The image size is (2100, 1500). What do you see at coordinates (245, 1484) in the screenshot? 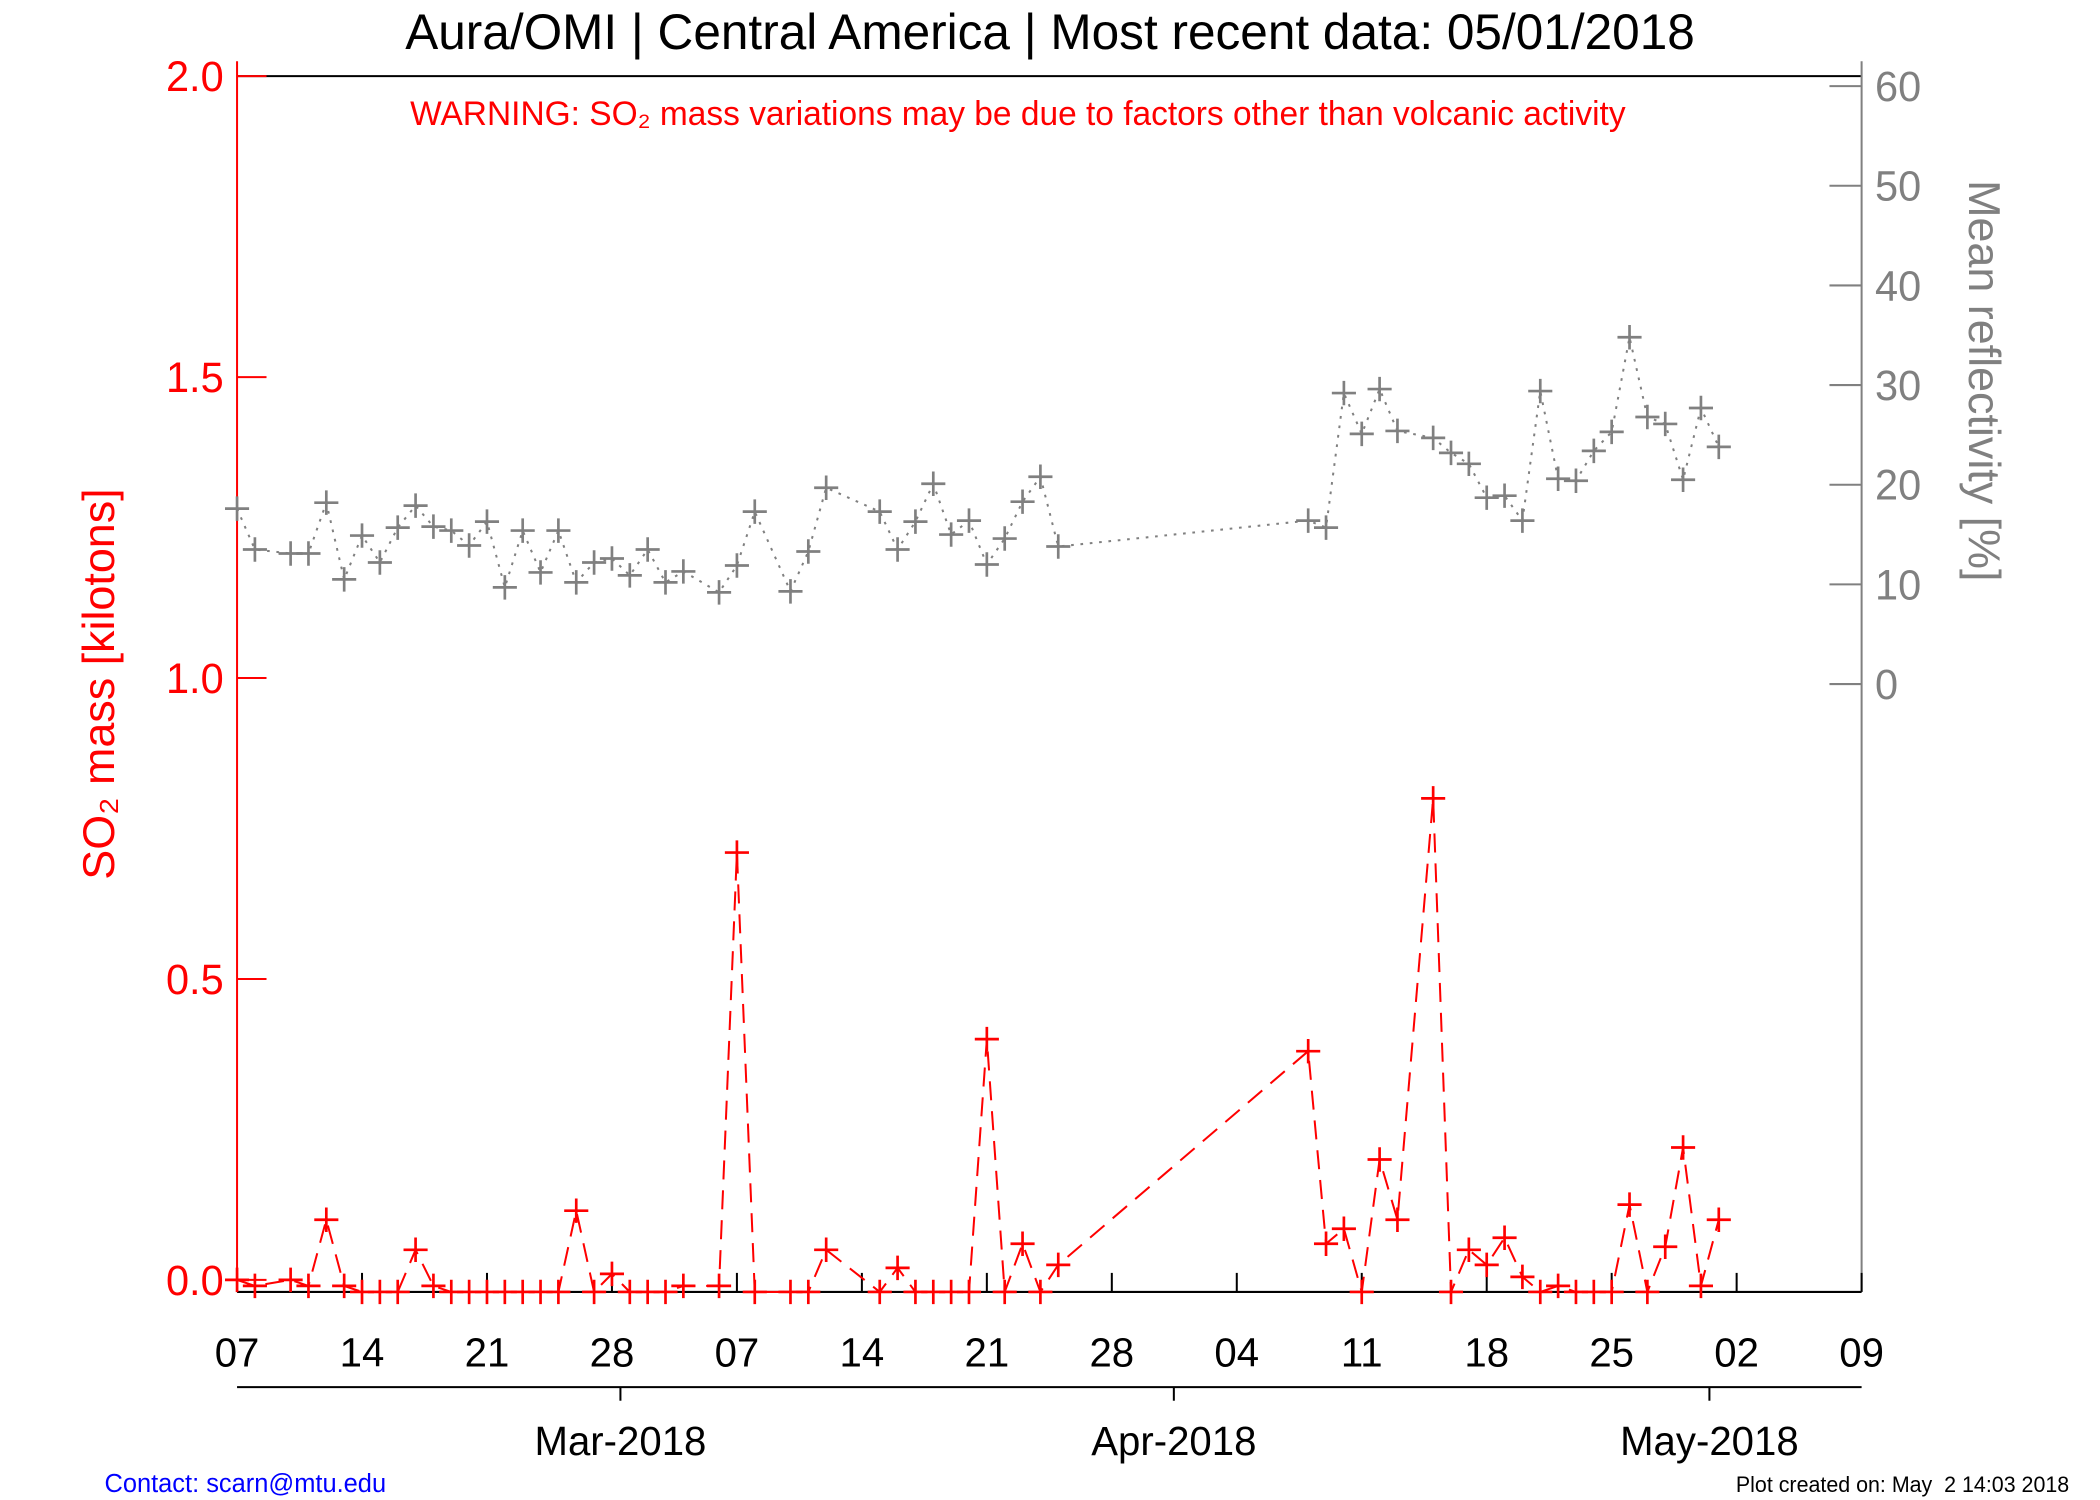
I see `contact: Contact: scarn@mtu.edu` at bounding box center [245, 1484].